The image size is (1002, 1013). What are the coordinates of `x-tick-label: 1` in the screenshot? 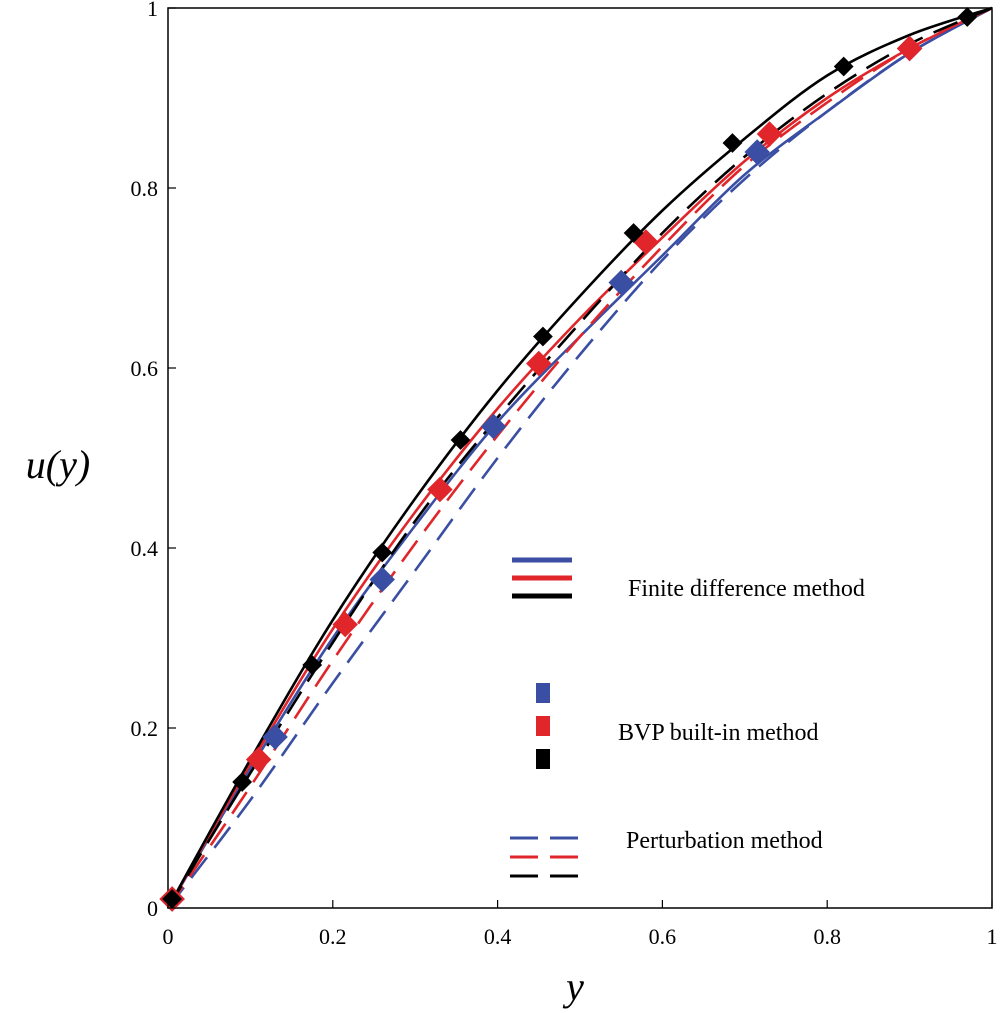 It's located at (992, 936).